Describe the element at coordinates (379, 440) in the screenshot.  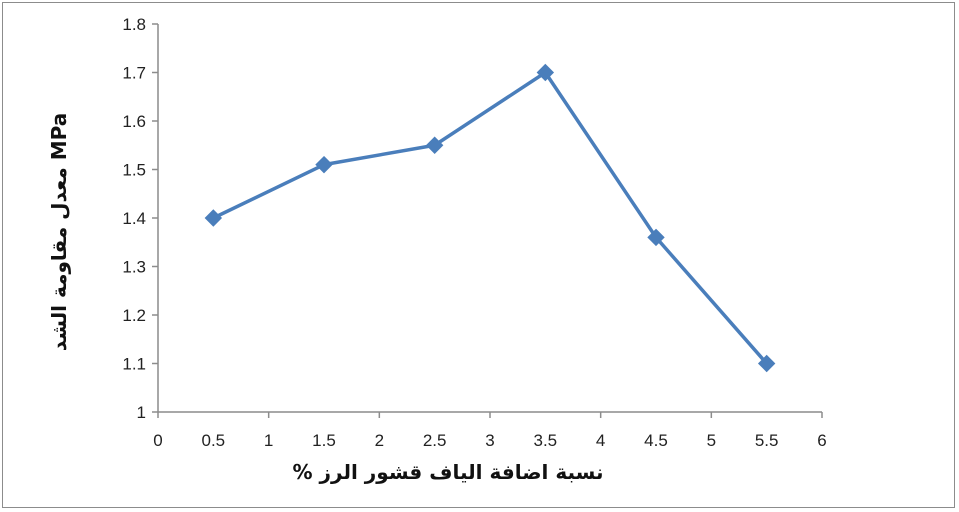
I see `x-tick-label: 2` at that location.